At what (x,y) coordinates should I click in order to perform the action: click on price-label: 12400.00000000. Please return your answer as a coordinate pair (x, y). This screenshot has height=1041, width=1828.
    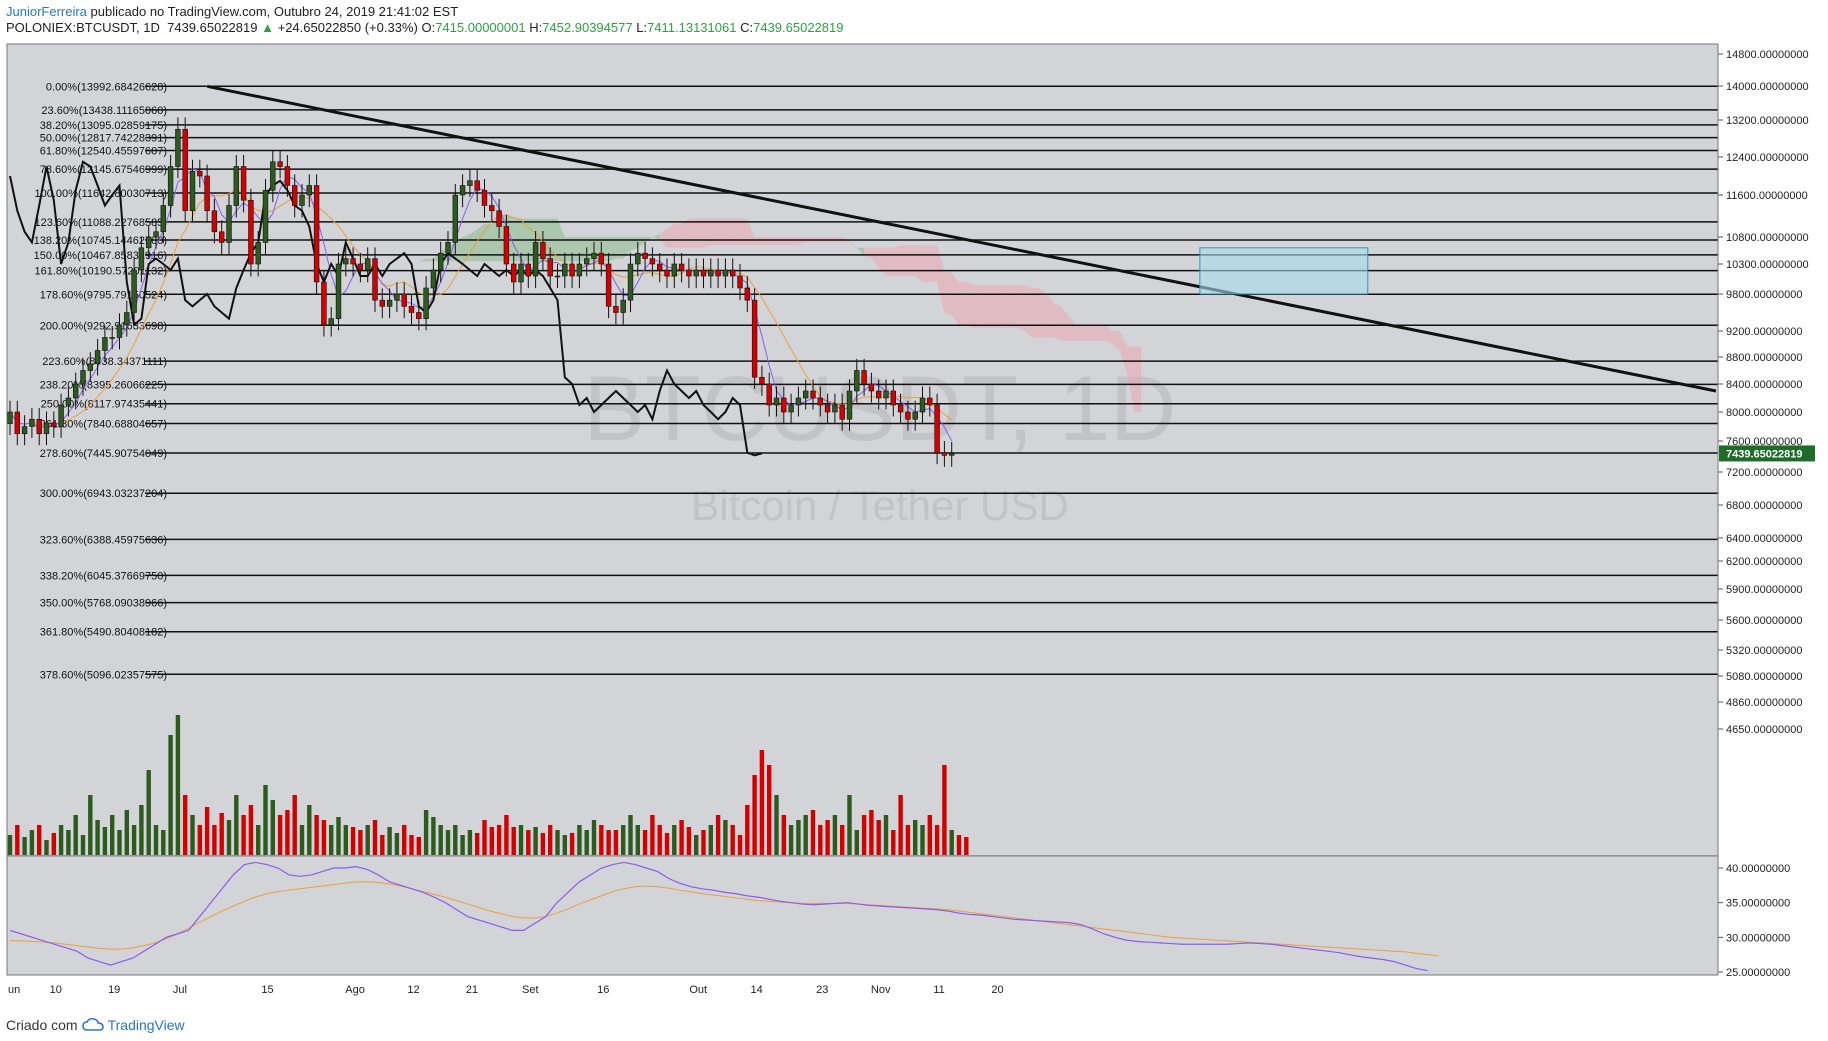
    Looking at the image, I should click on (1767, 158).